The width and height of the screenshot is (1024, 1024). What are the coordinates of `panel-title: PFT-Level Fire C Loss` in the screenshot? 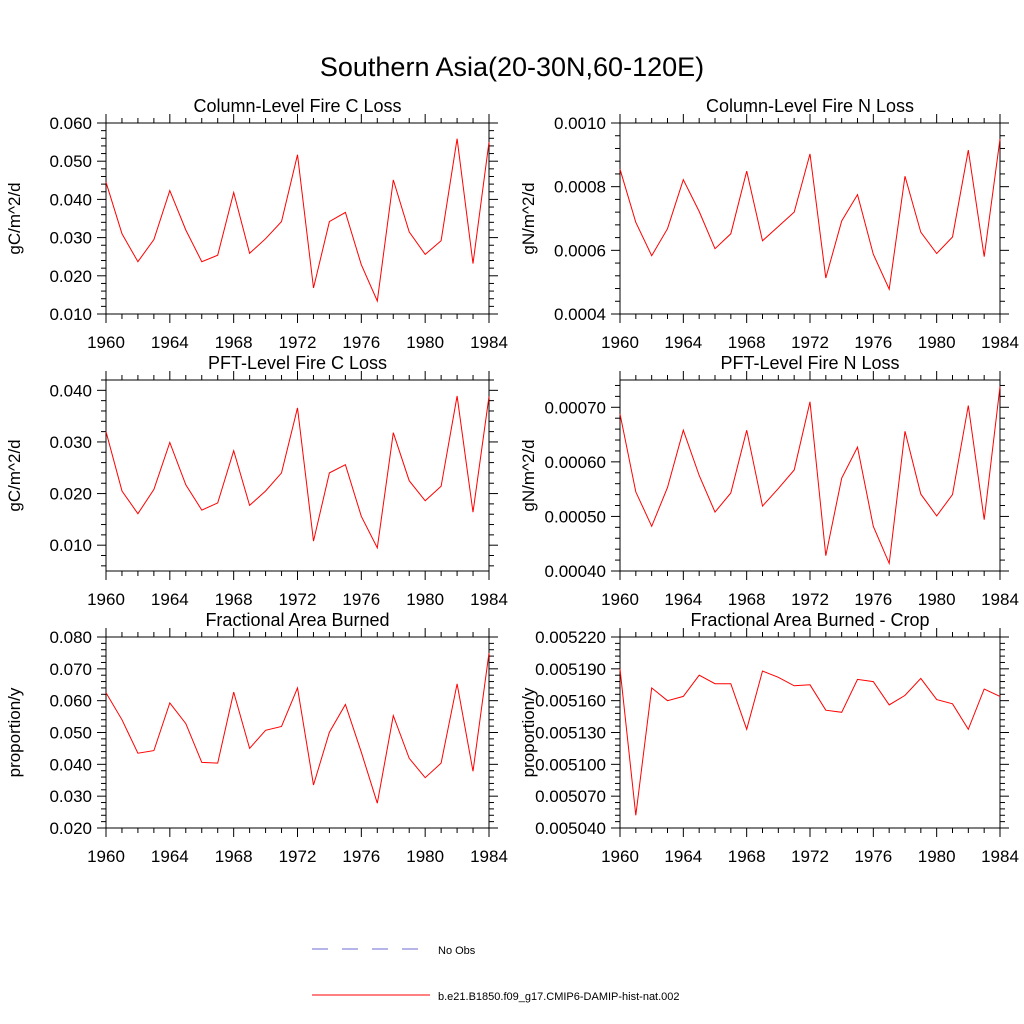 It's located at (297, 363).